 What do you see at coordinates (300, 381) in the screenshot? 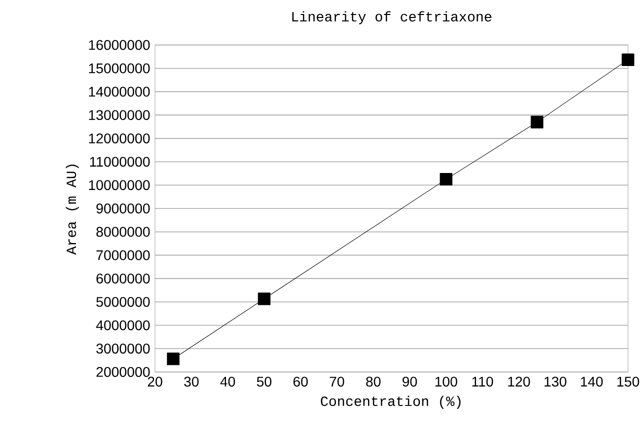
I see `x-tick-label: 60` at bounding box center [300, 381].